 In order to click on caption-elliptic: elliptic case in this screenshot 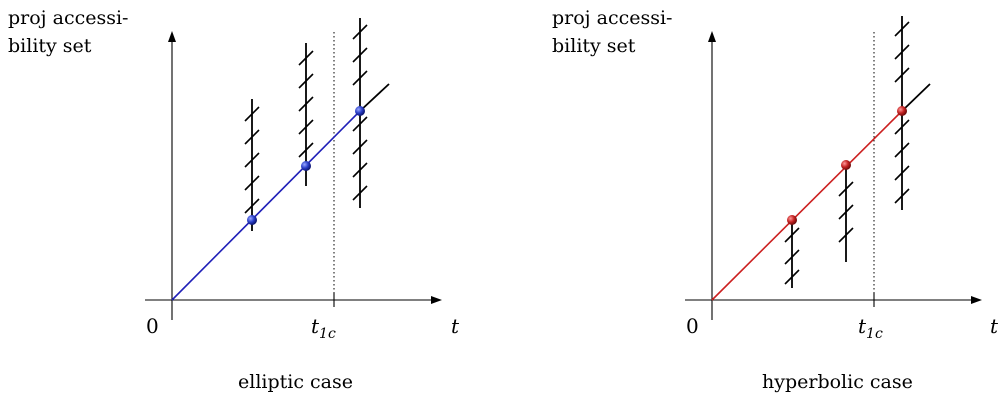, I will do `click(295, 382)`.